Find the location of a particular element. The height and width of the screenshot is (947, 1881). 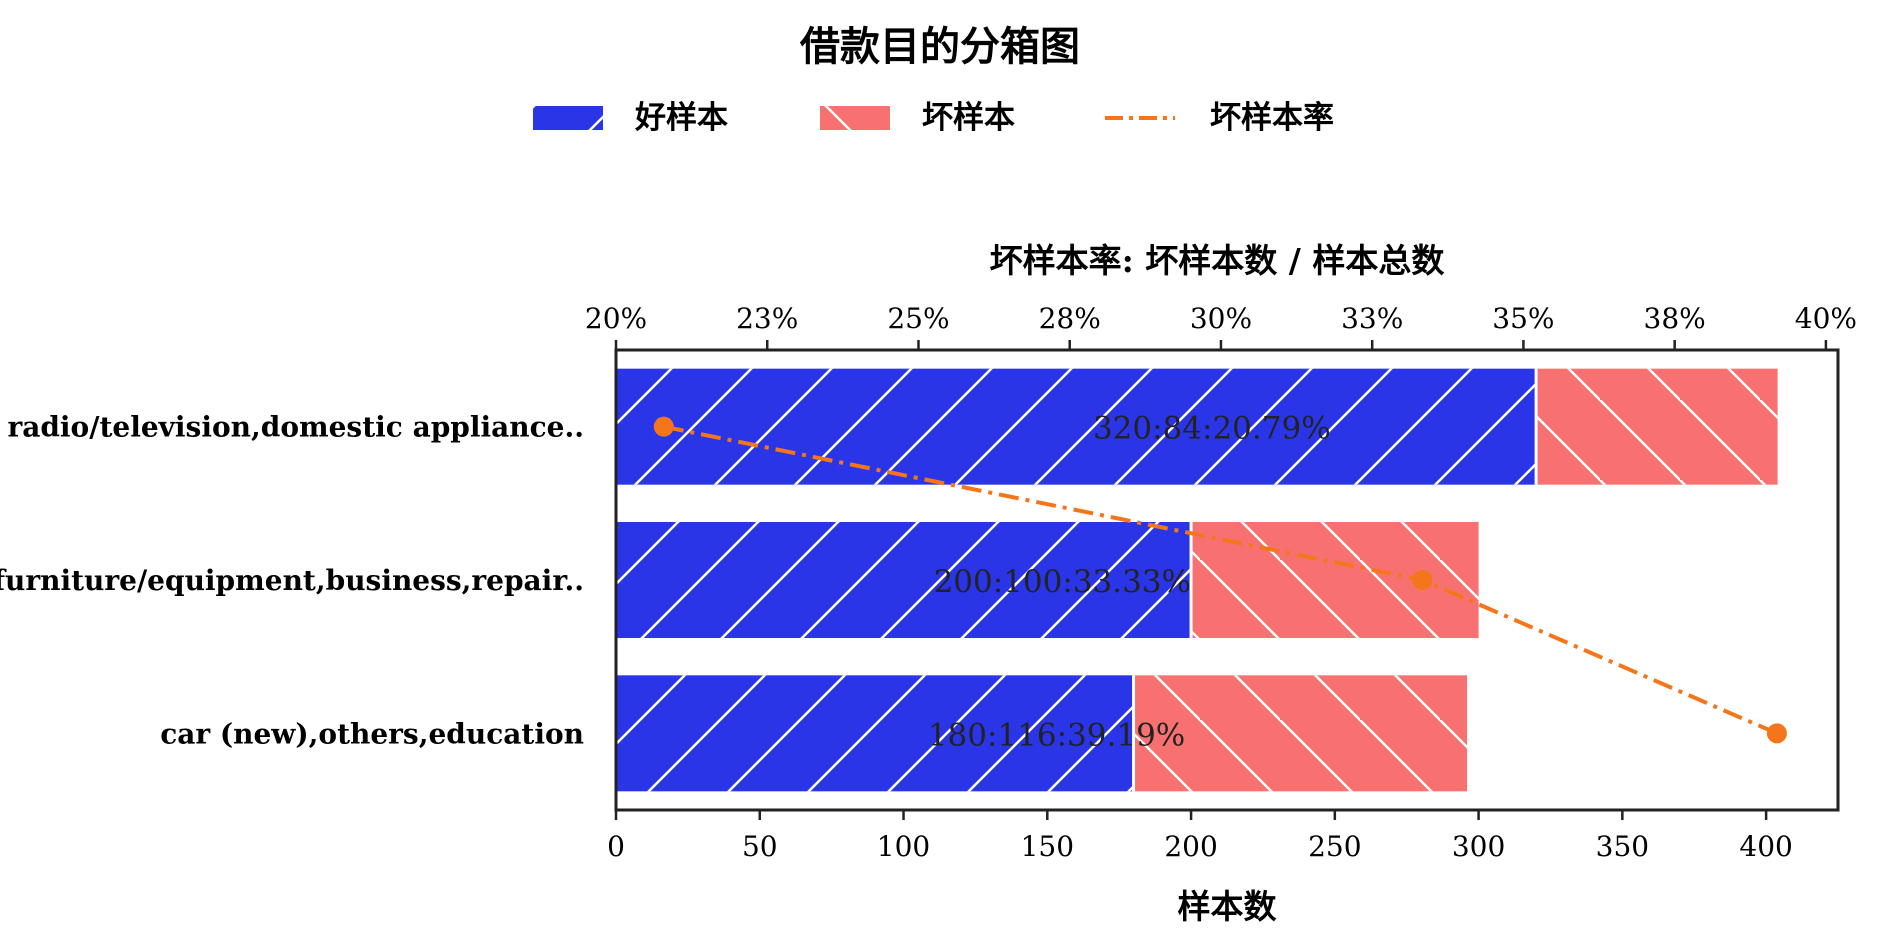

x2-tick-label-2: 25% is located at coordinates (918, 318).